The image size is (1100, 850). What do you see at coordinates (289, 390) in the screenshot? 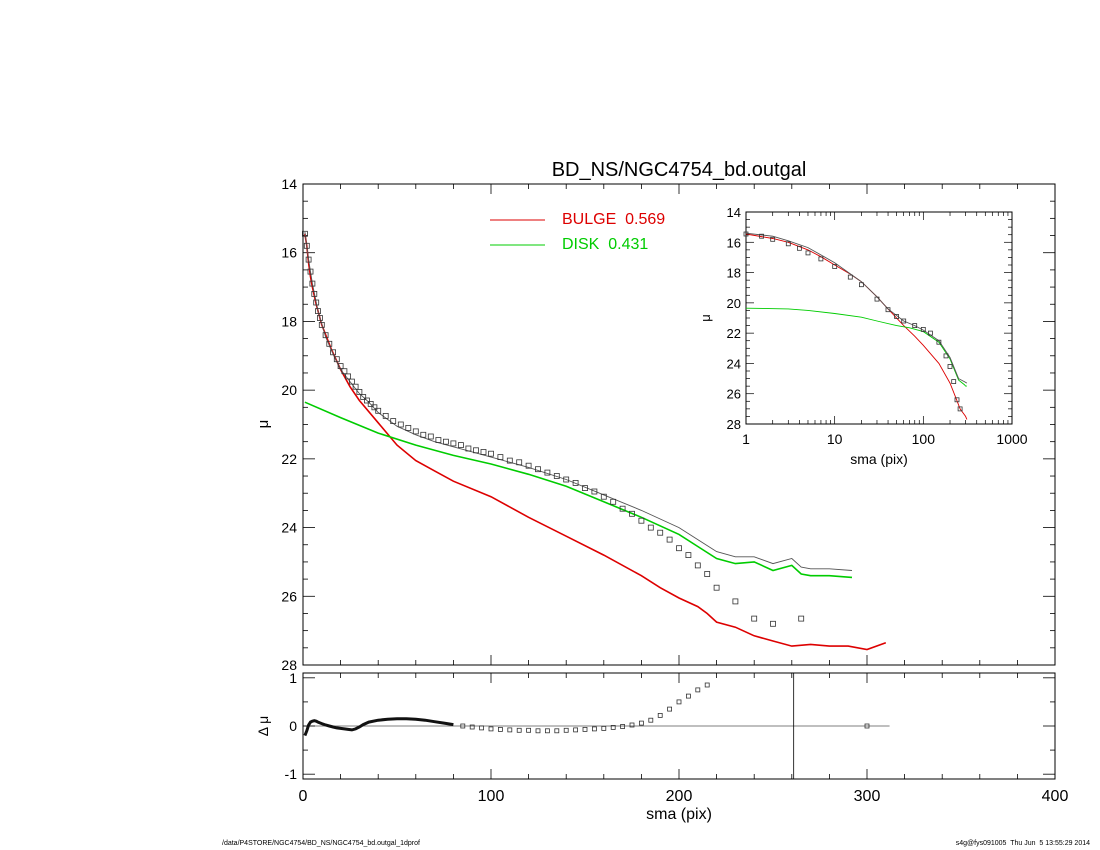
I see `main-y-tick-label: 20` at bounding box center [289, 390].